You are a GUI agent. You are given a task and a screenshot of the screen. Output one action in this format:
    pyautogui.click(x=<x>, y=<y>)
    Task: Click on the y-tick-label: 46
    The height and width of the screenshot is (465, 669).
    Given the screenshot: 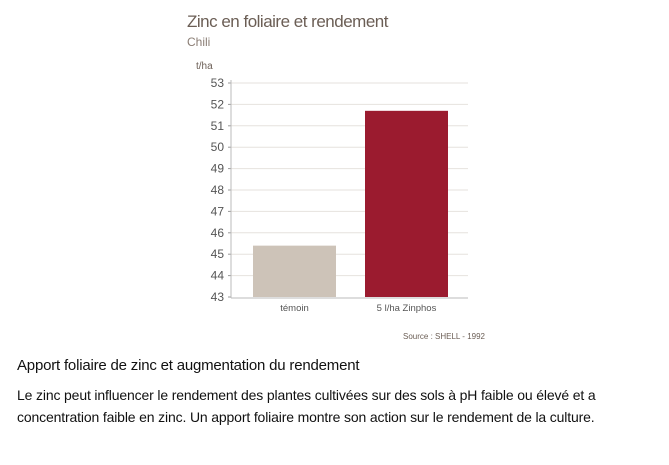 What is the action you would take?
    pyautogui.click(x=218, y=233)
    